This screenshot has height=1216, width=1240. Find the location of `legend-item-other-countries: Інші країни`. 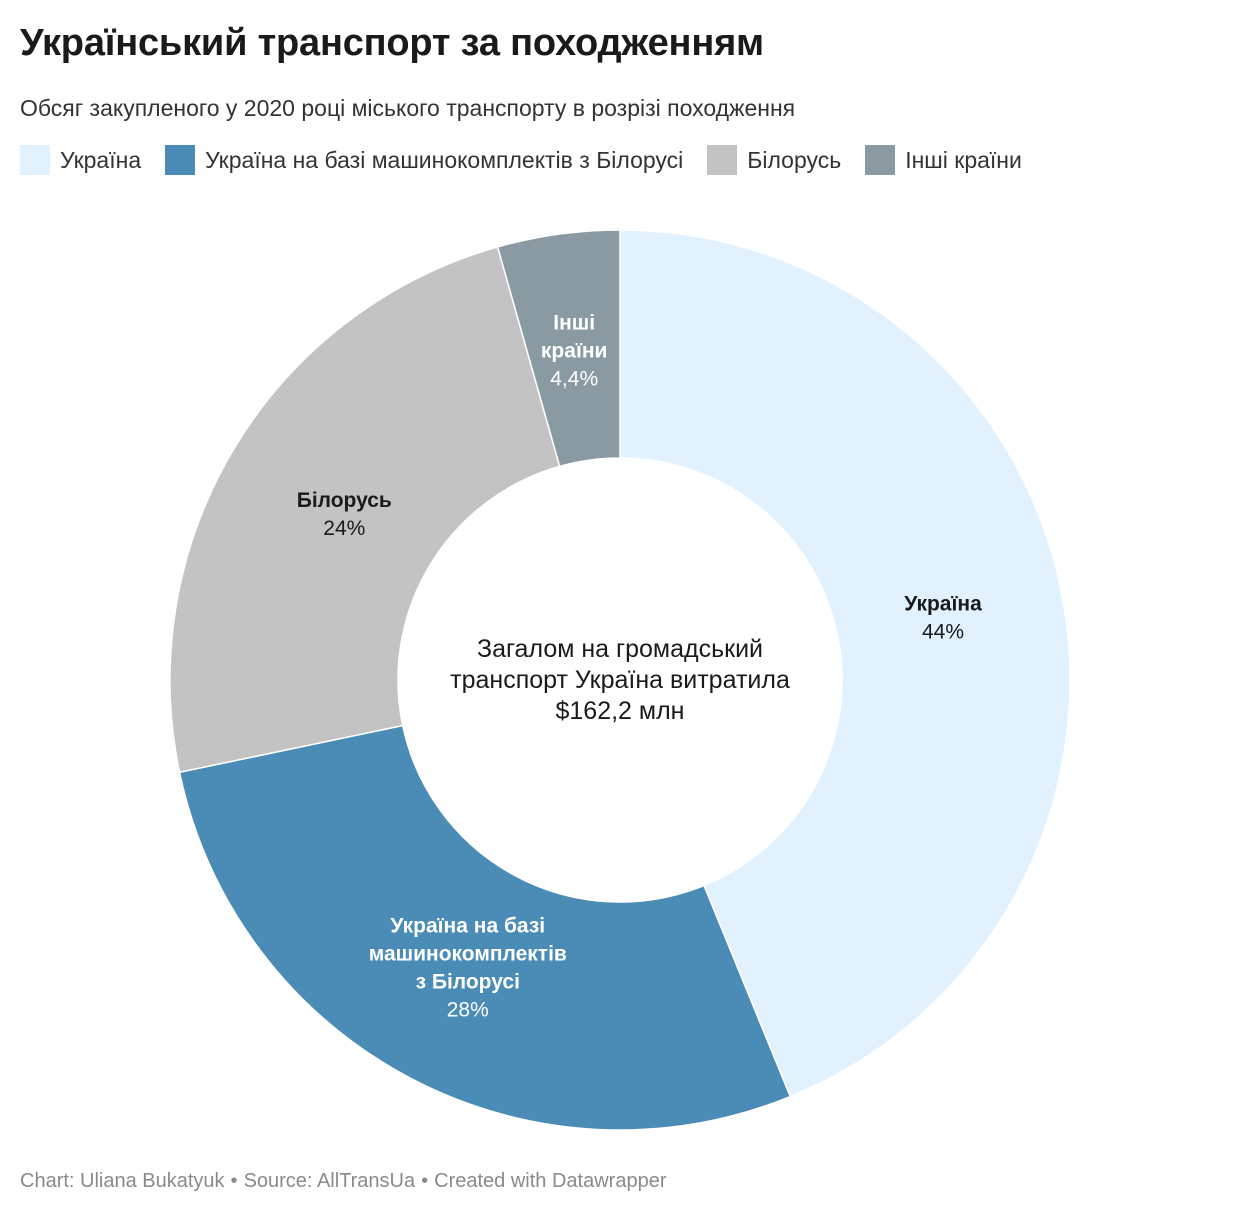

legend-item-other-countries: Інші країни is located at coordinates (943, 160).